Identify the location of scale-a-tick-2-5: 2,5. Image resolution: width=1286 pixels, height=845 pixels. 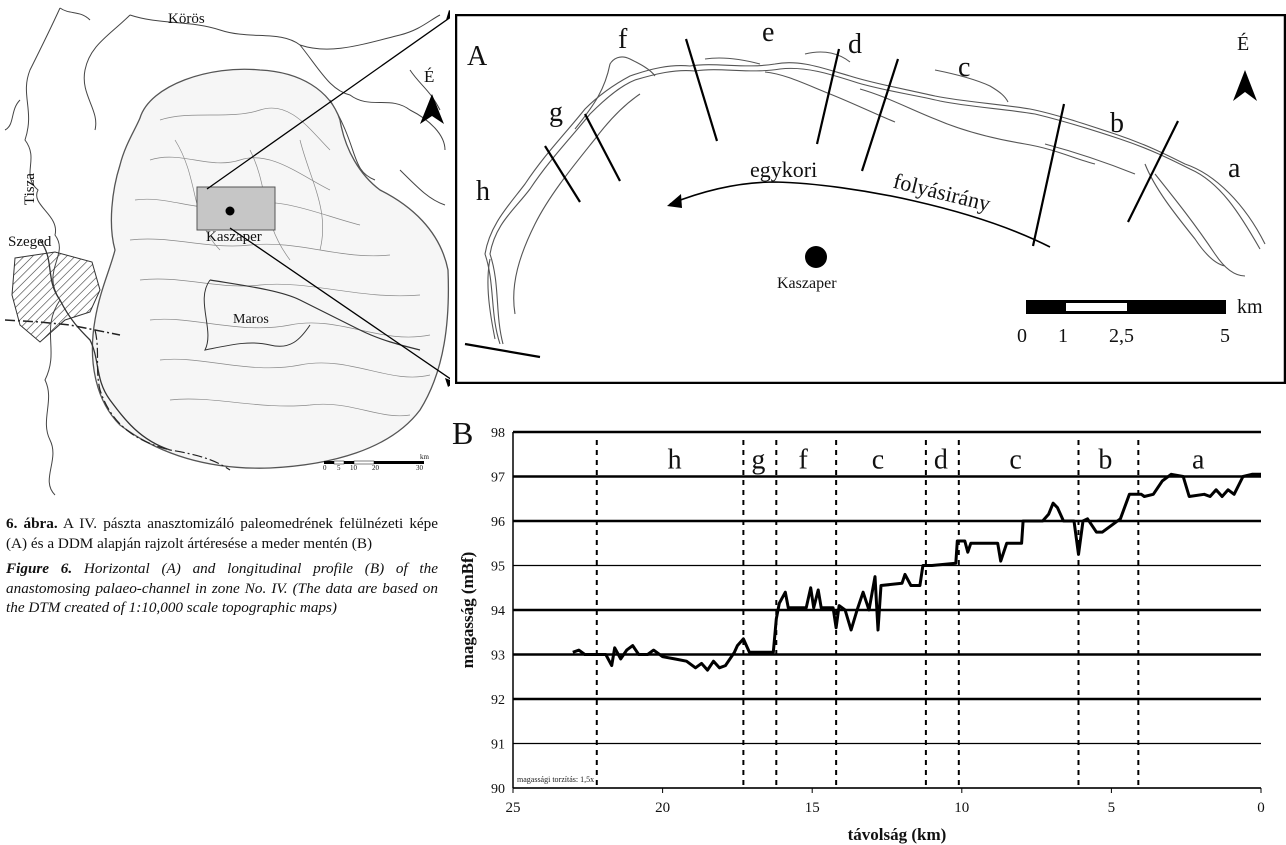
(1121, 336).